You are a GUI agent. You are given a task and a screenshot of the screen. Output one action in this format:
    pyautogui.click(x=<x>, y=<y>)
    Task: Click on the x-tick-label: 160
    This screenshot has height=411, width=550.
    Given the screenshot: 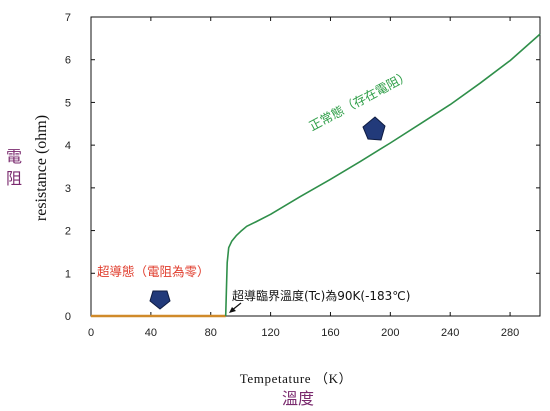 What is the action you would take?
    pyautogui.click(x=330, y=333)
    